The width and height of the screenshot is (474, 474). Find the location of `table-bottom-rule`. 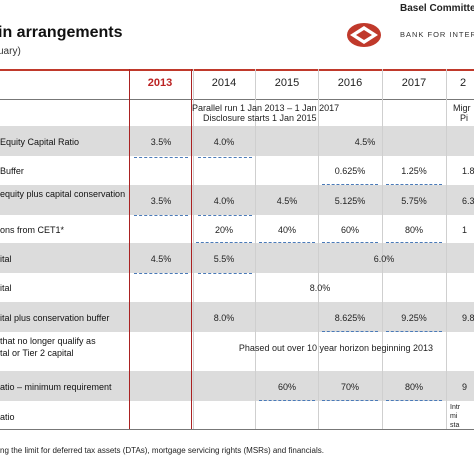

table-bottom-rule is located at coordinates (237, 429).